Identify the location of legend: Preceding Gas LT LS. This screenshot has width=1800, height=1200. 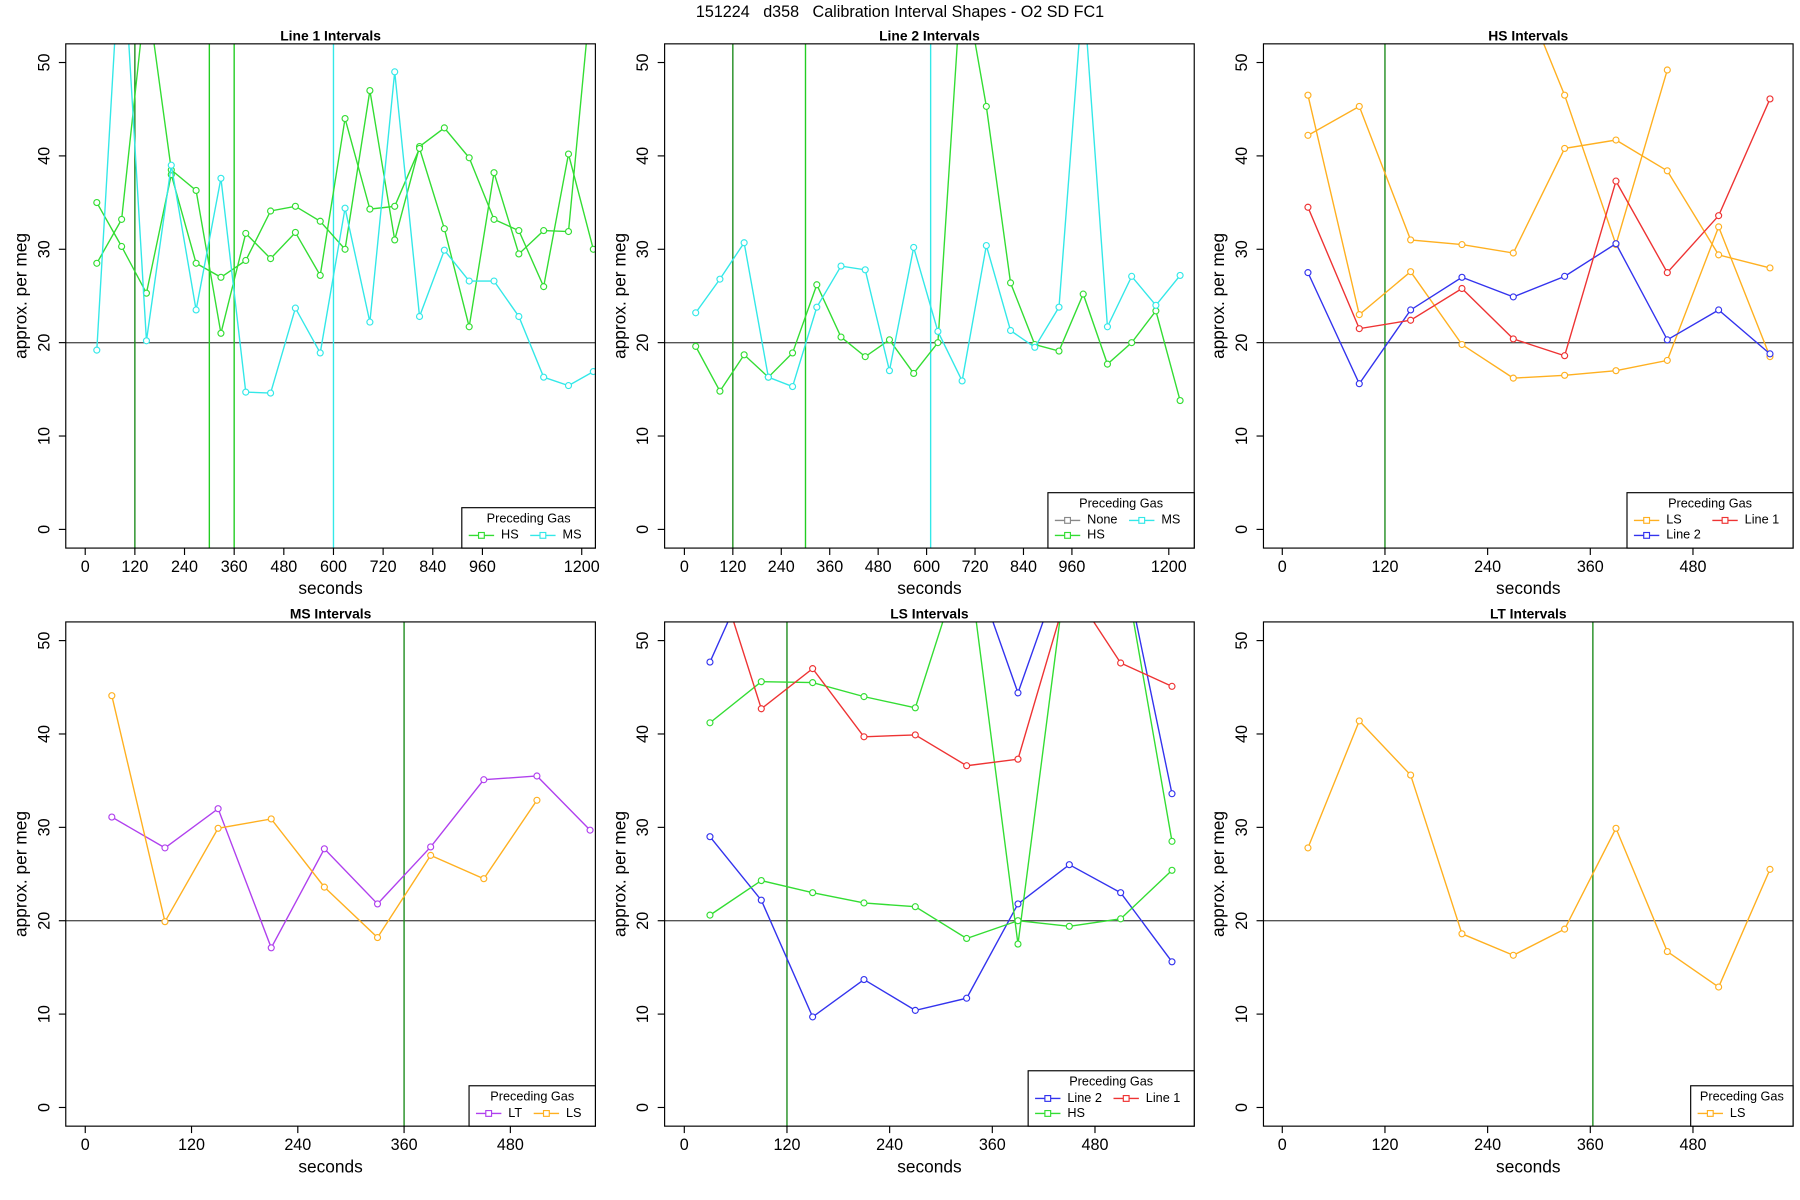
(532, 1106).